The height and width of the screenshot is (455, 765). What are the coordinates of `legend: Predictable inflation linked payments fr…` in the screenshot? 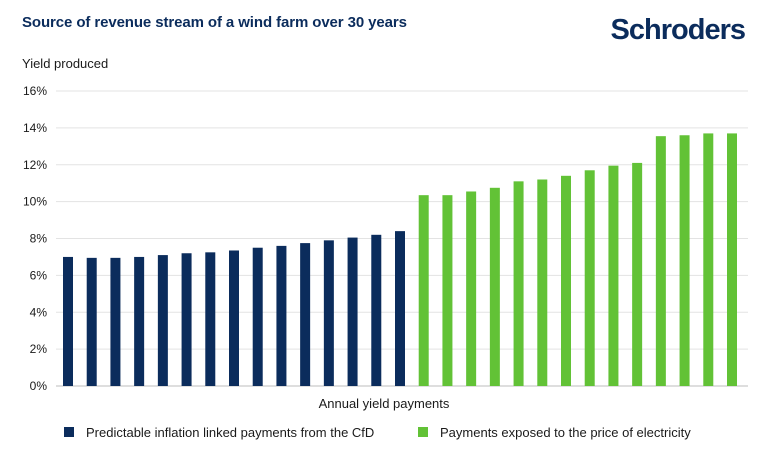 It's located at (377, 432).